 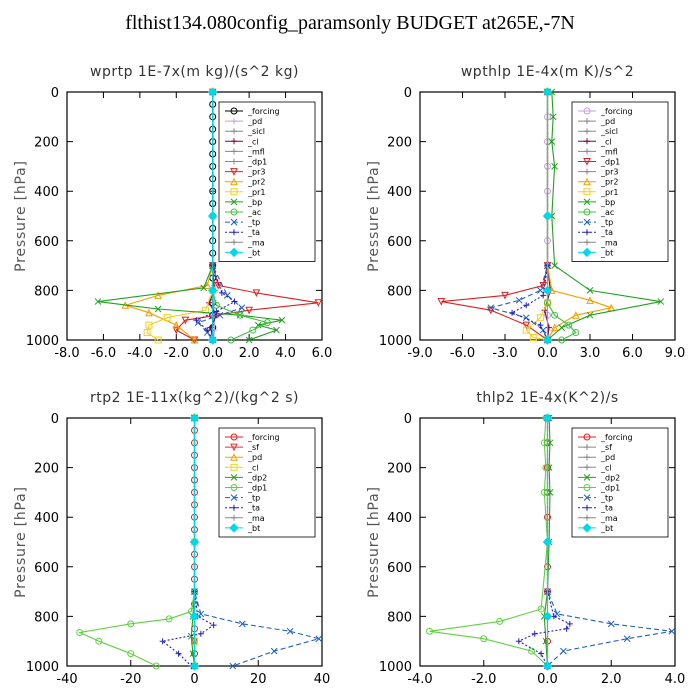 I want to click on legend-entry: _ta, so click(x=606, y=508).